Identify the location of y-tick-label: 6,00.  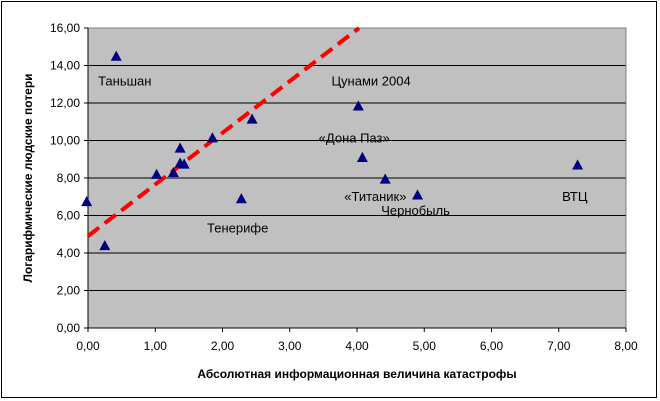
(69, 216).